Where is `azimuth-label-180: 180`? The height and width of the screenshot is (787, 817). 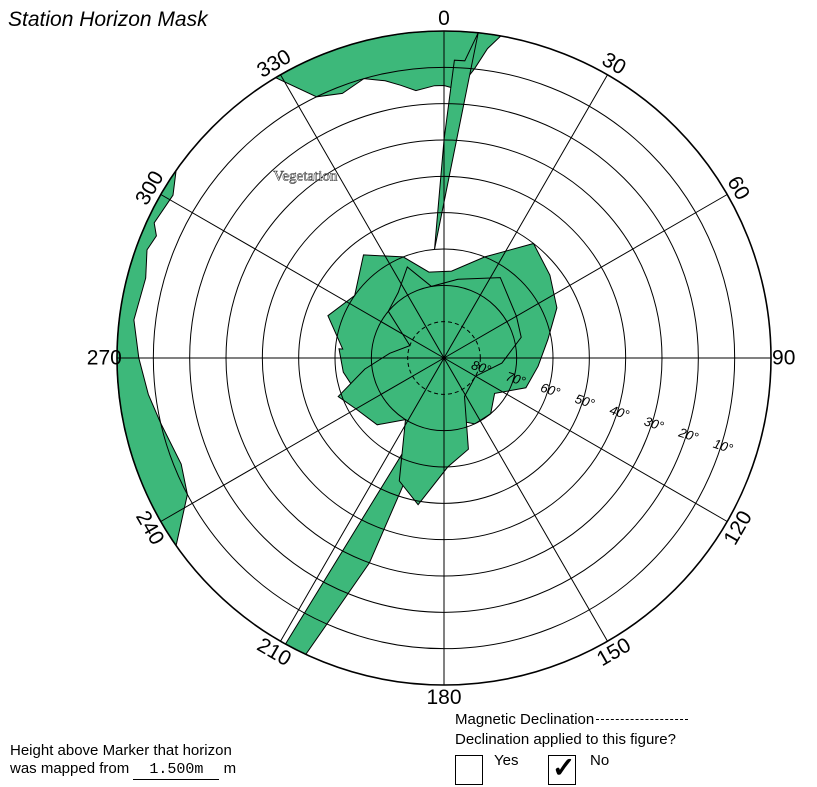 azimuth-label-180: 180 is located at coordinates (443, 697).